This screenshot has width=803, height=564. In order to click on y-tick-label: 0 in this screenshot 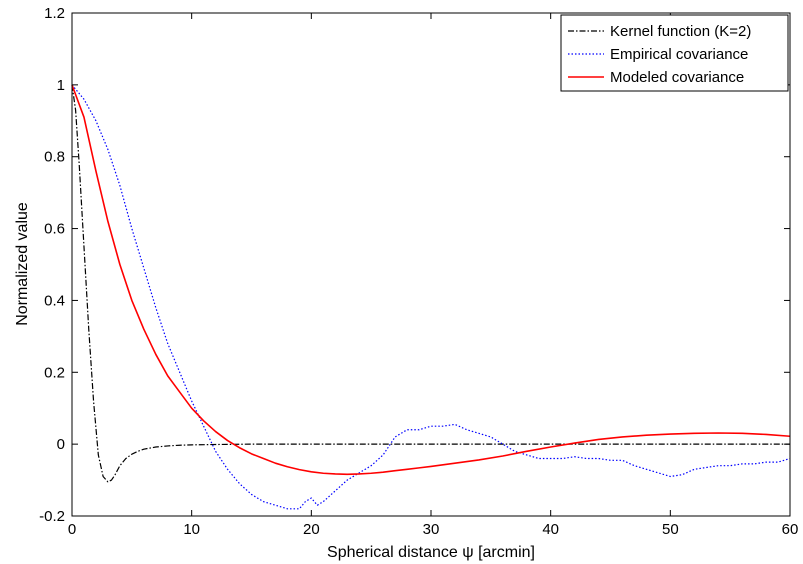, I will do `click(61, 444)`.